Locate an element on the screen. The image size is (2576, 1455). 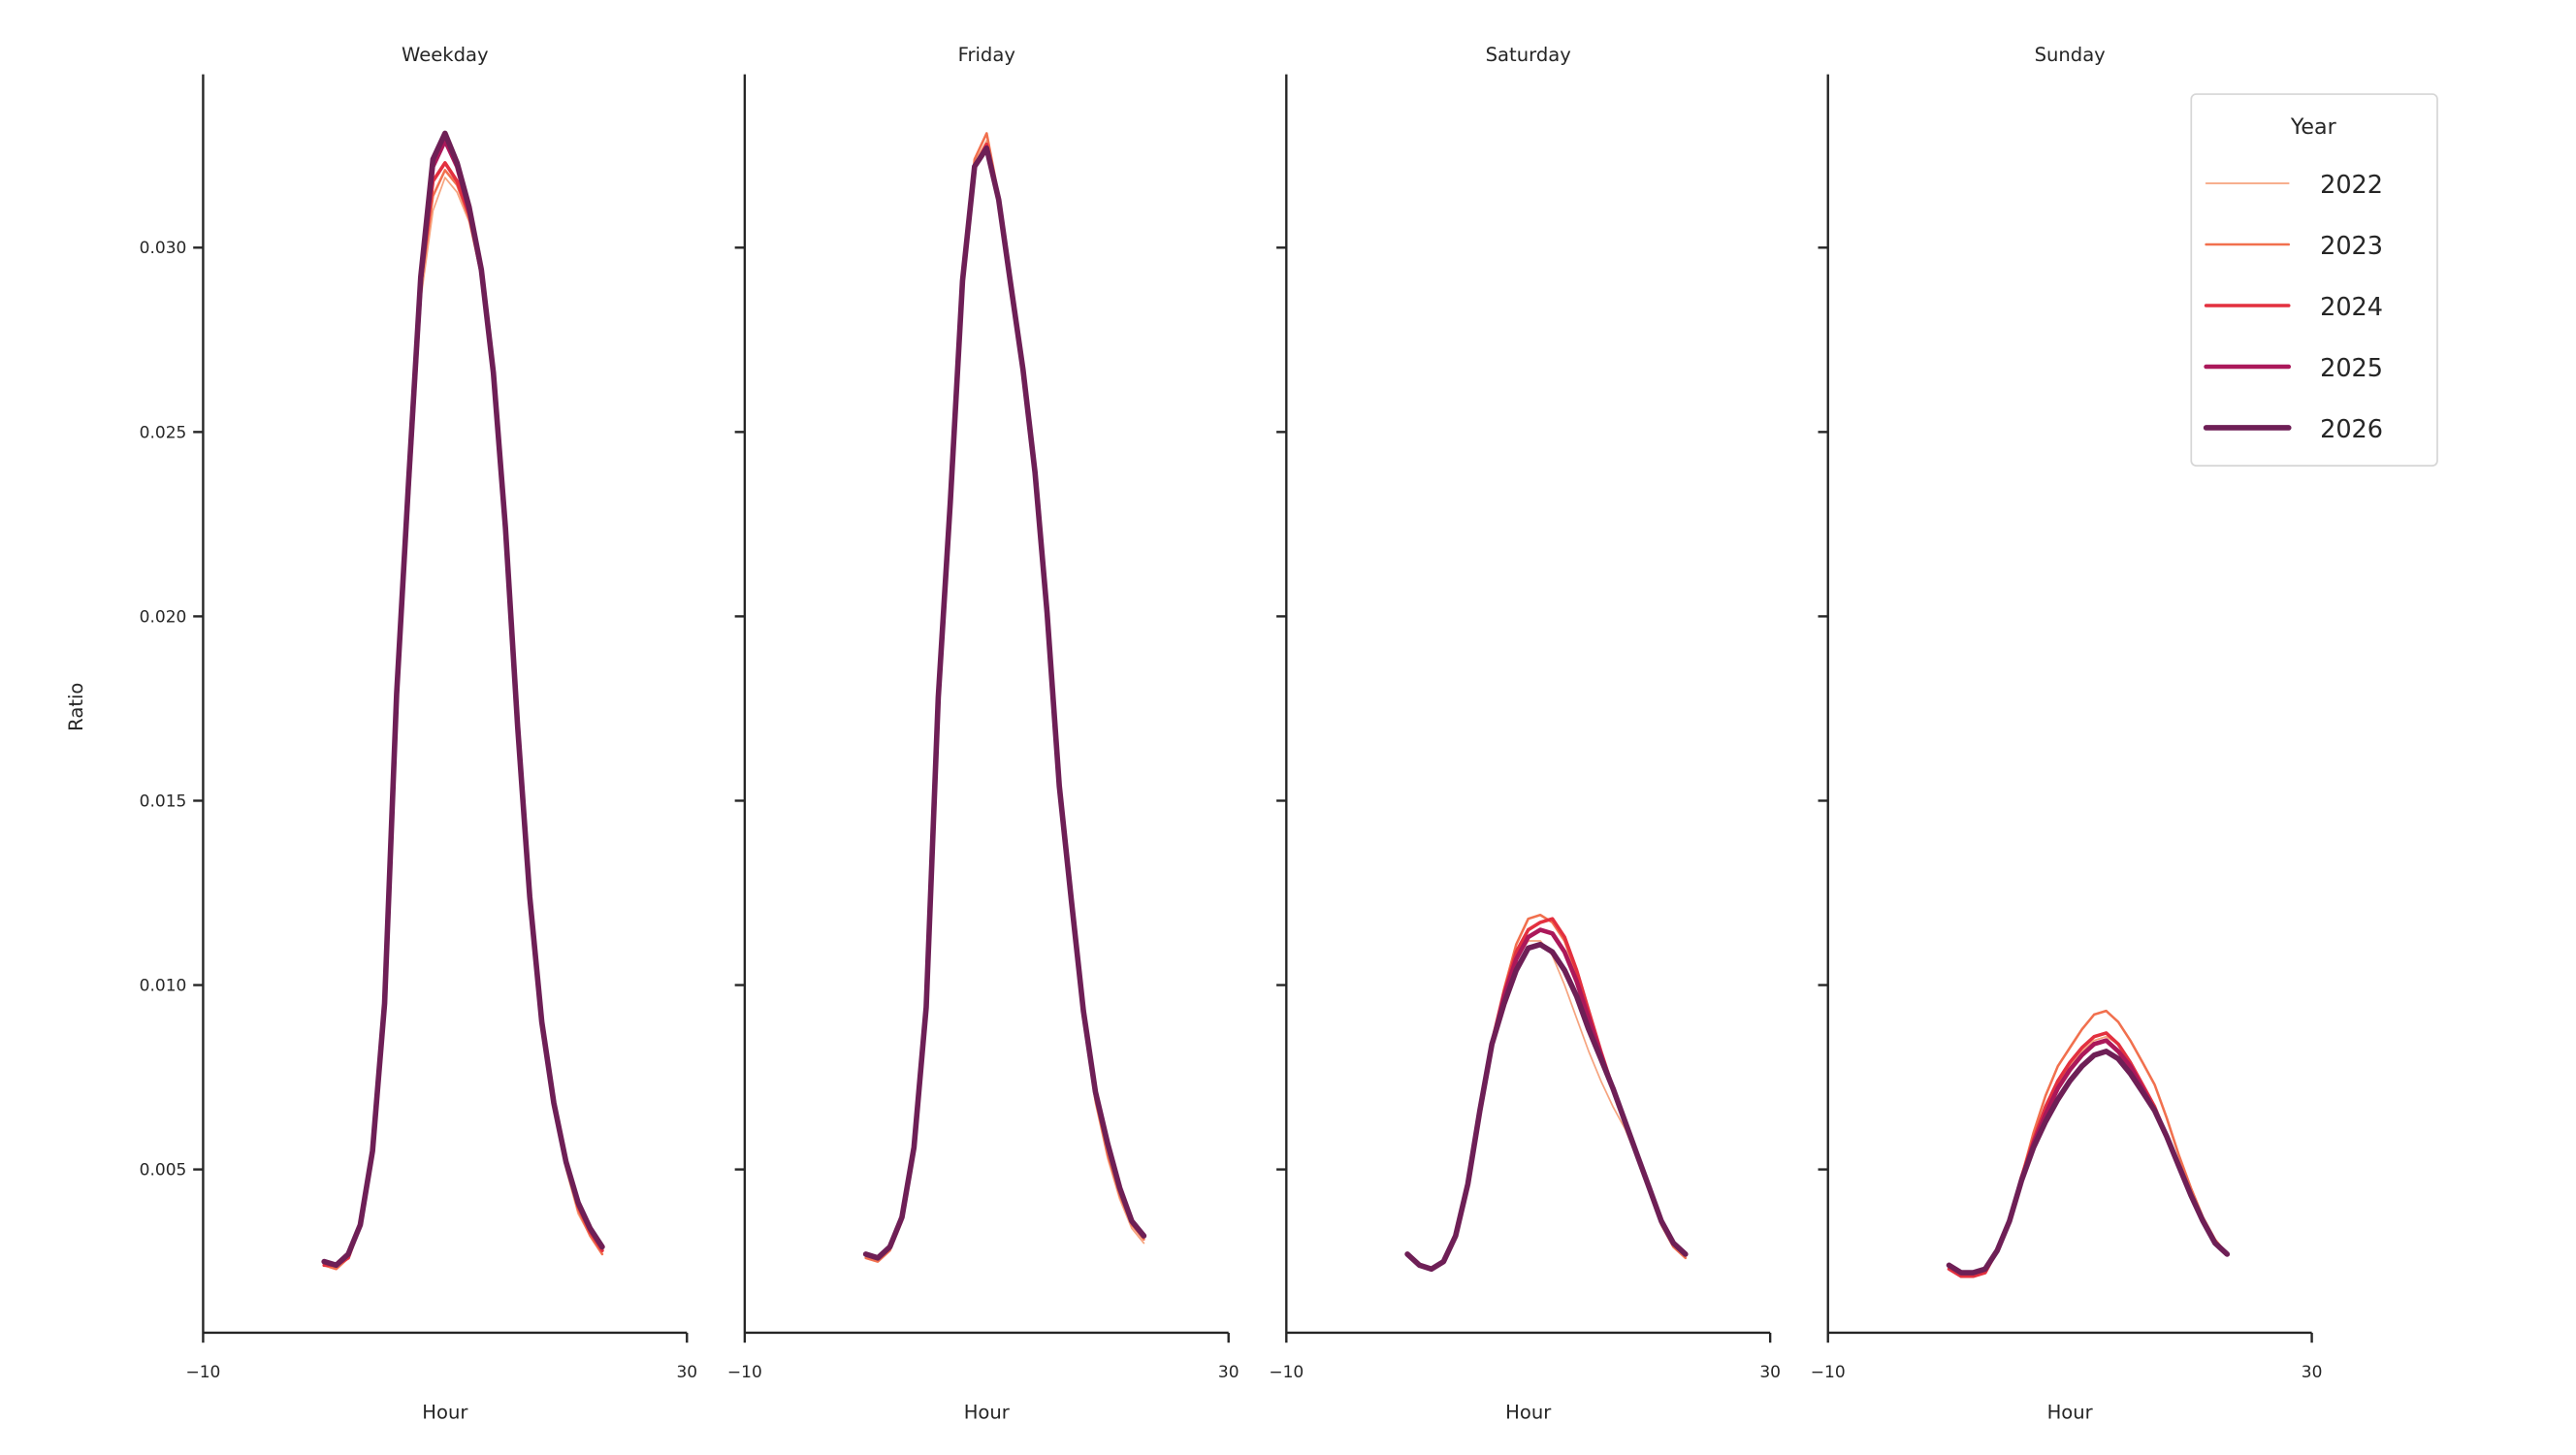
legend-label-2026: 2026 is located at coordinates (2351, 429).